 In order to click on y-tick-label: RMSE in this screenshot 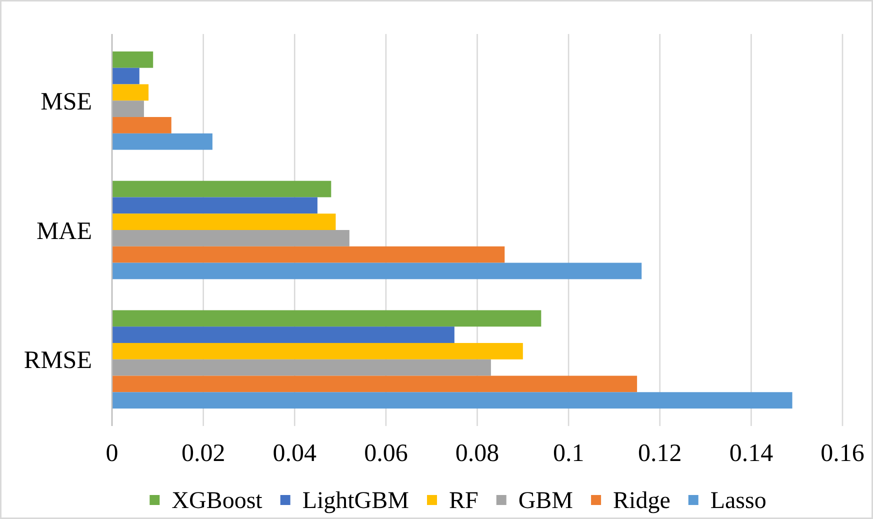, I will do `click(58, 360)`.